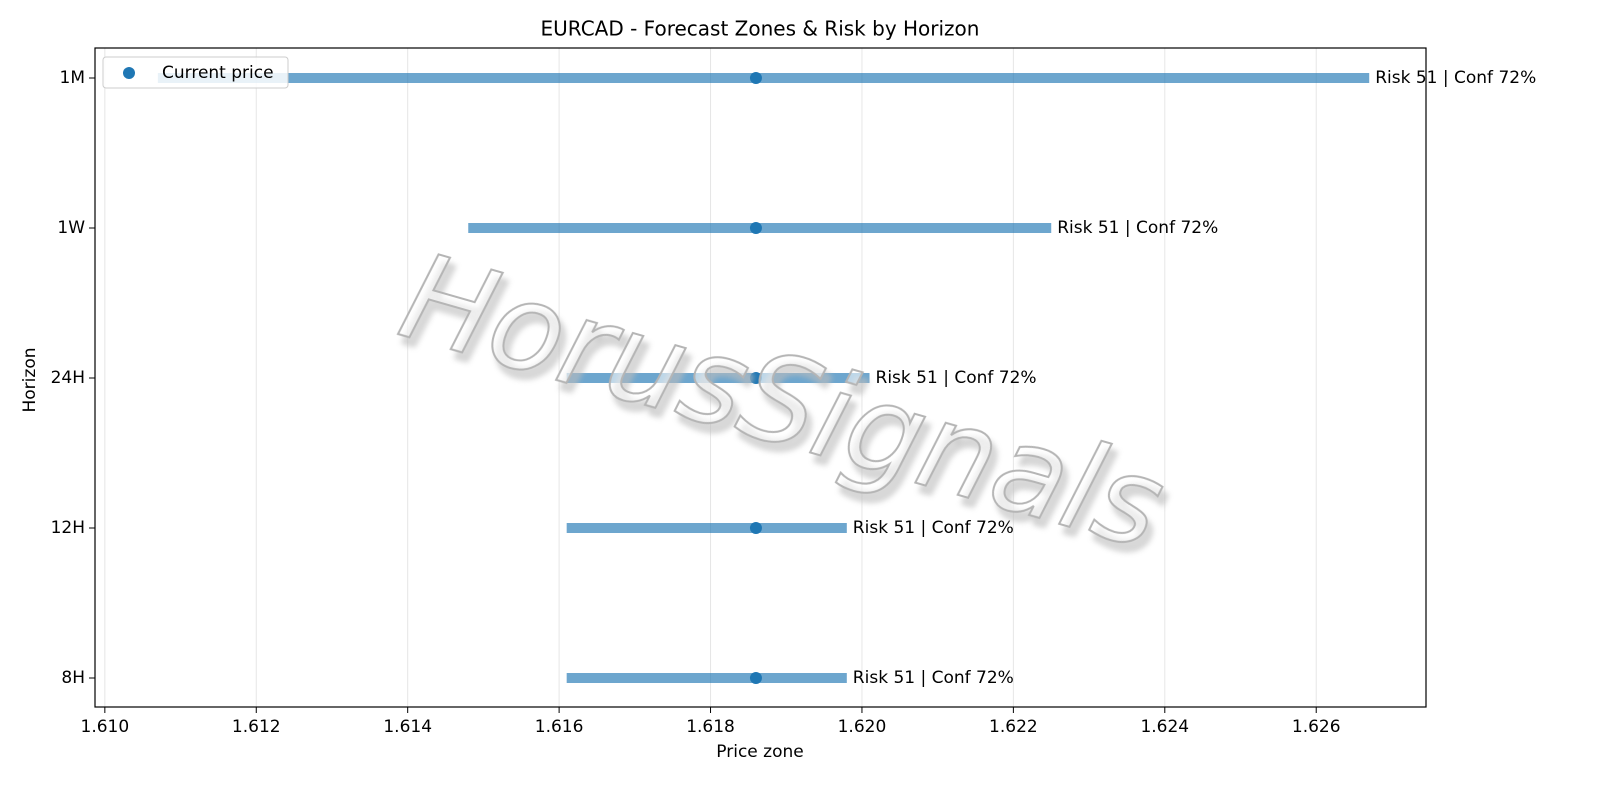 This screenshot has height=800, width=1600. I want to click on y-tick-label: 24H, so click(68, 378).